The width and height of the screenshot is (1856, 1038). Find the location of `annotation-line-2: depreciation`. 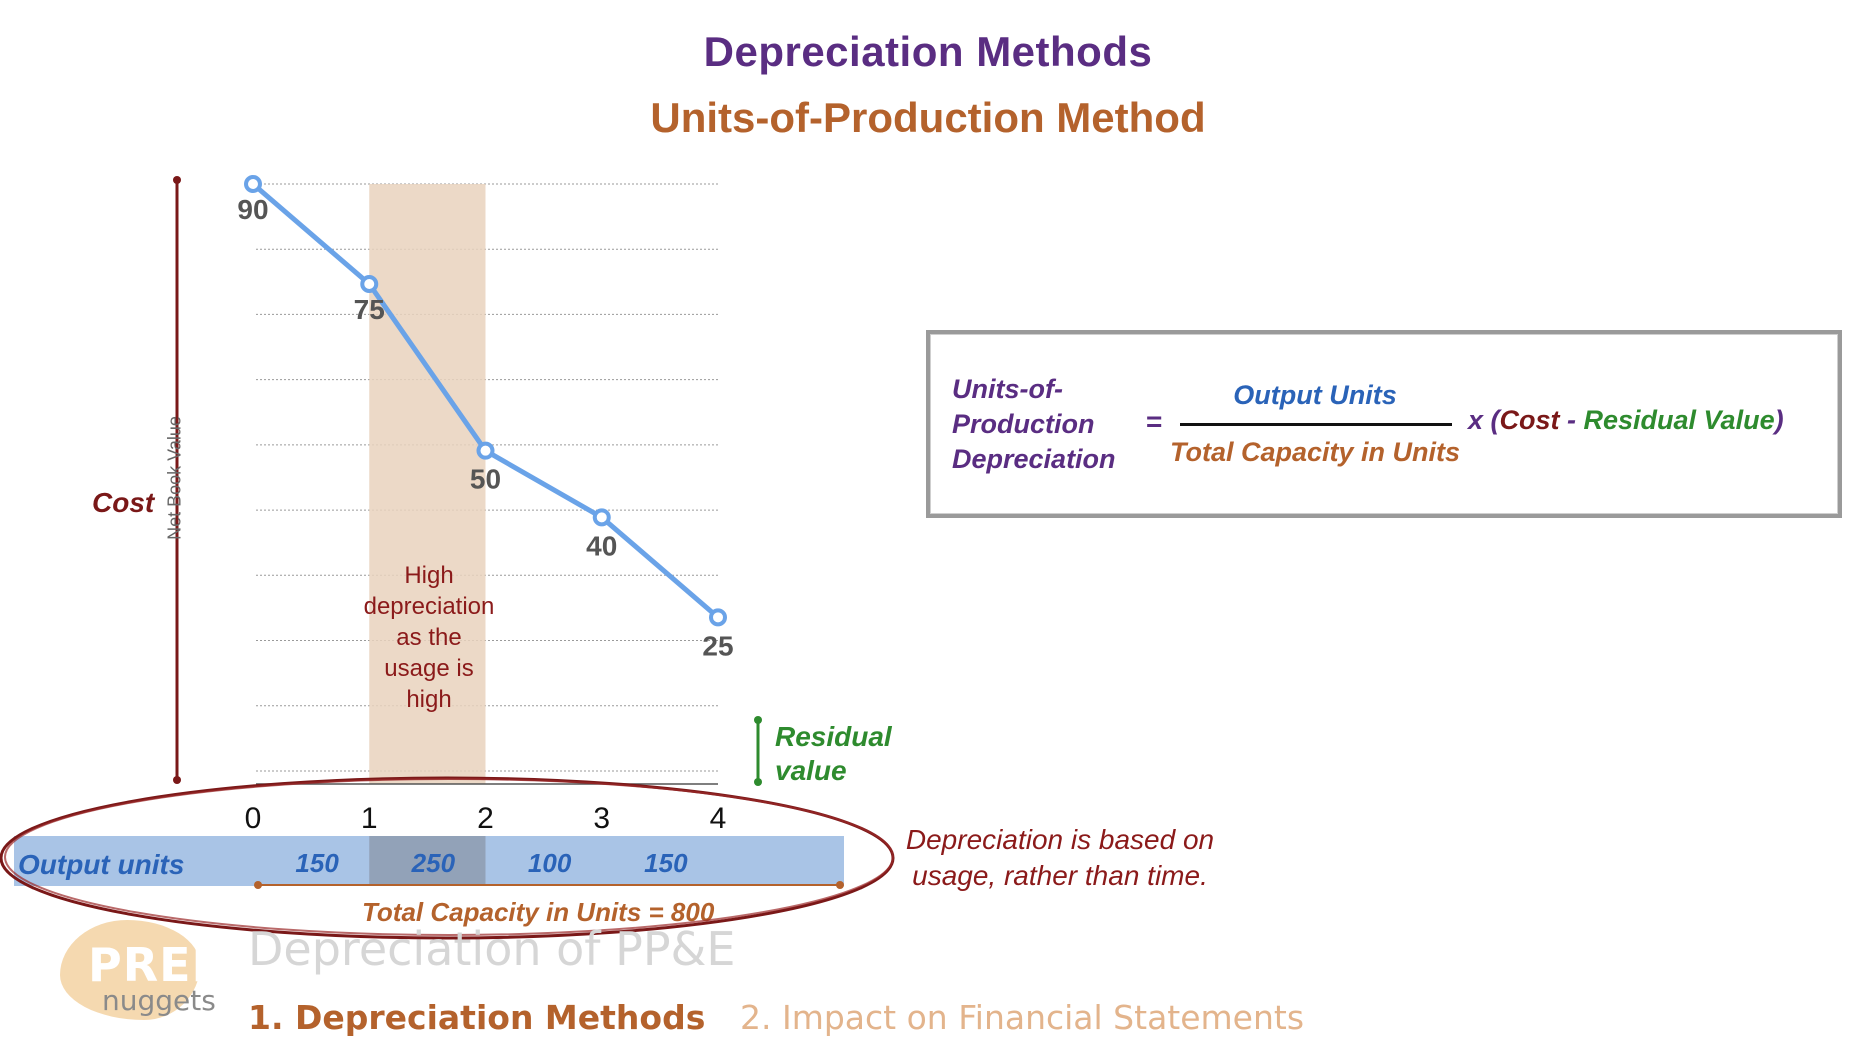

annotation-line-2: depreciation is located at coordinates (429, 606).